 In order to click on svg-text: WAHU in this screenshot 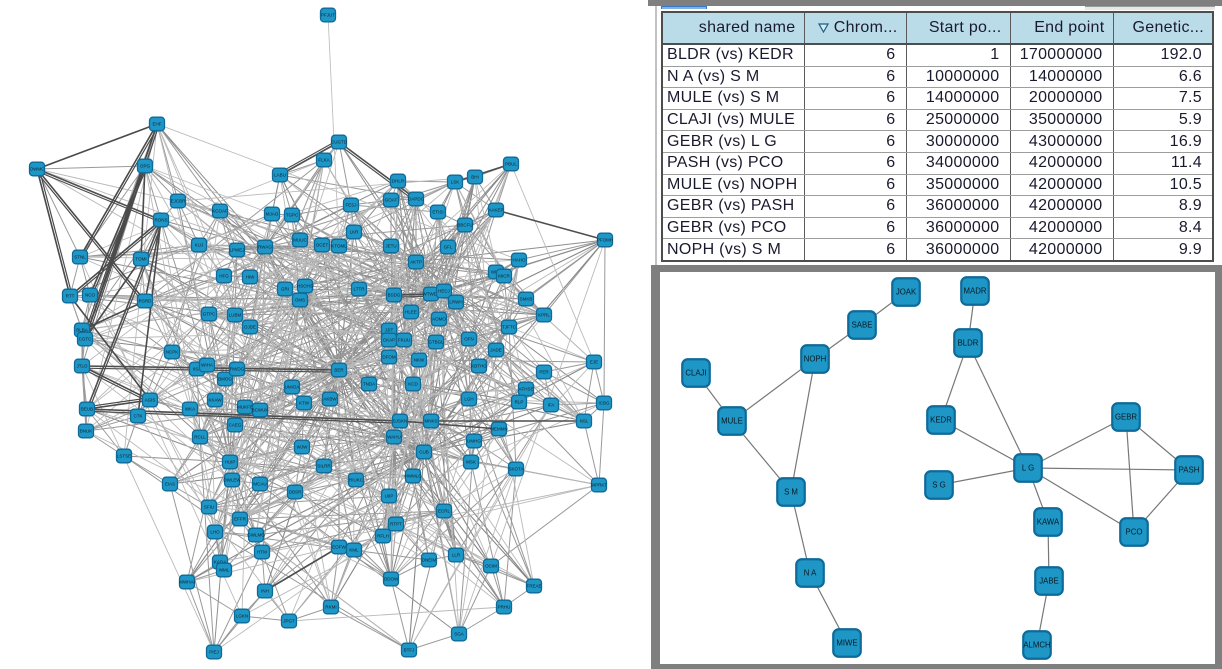, I will do `click(394, 437)`.